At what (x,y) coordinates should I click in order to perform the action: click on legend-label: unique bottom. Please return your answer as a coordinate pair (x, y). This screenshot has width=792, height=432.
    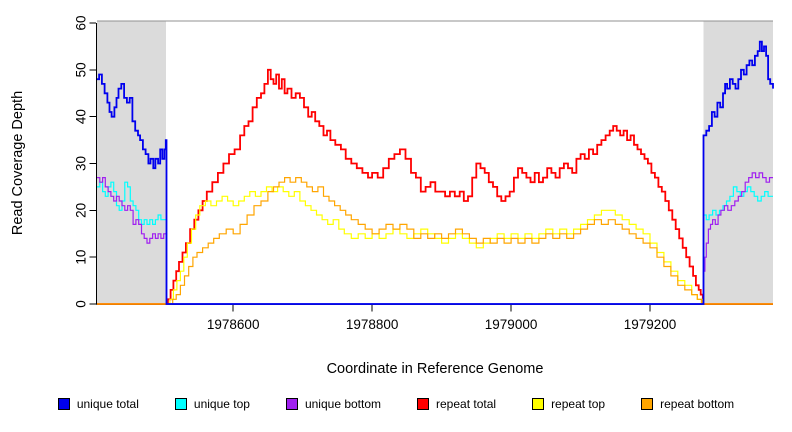
    Looking at the image, I should click on (343, 404).